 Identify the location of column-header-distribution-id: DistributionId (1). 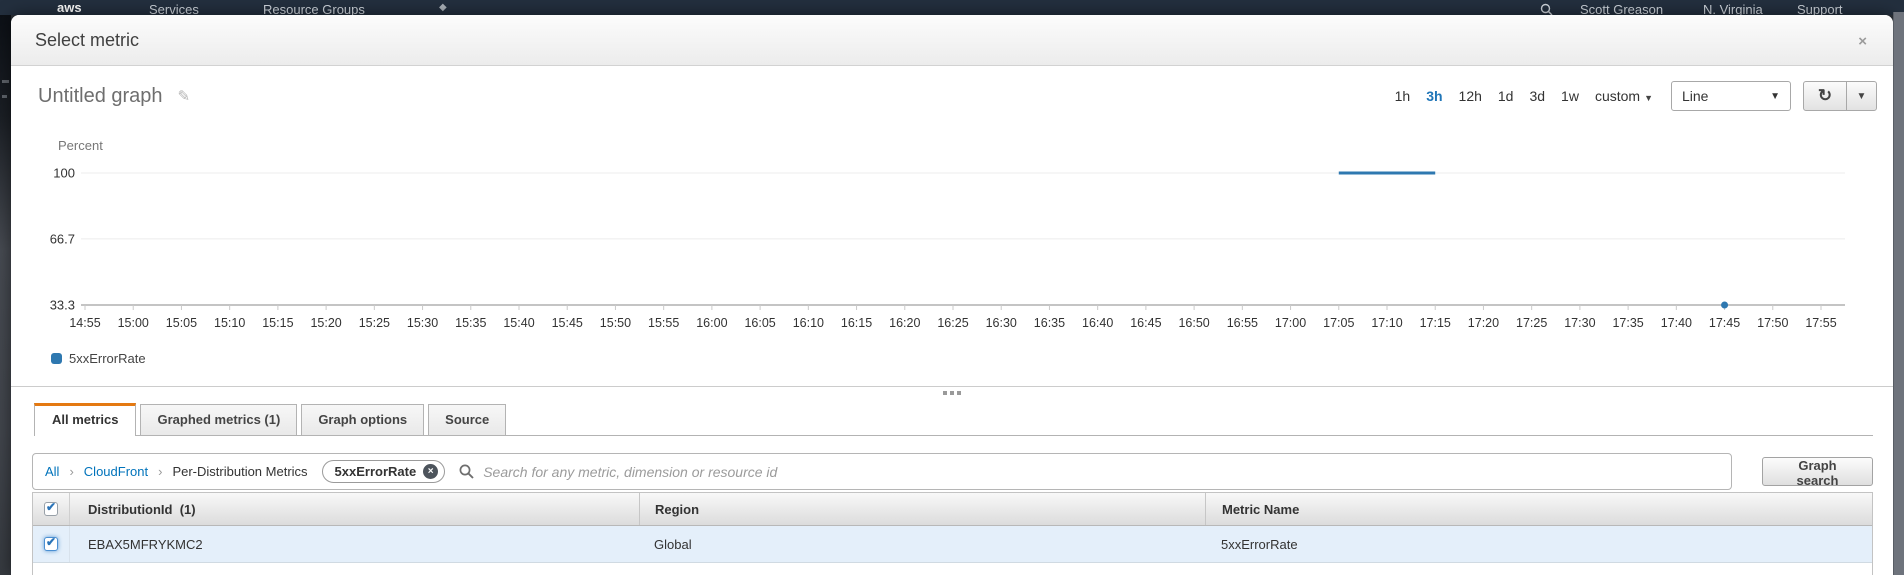
(142, 509).